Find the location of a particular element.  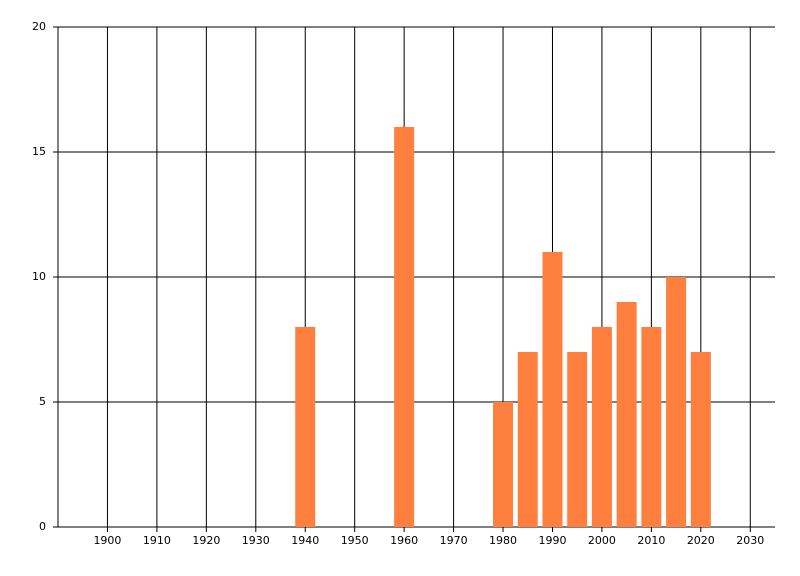

x-tick-label: 2000 is located at coordinates (602, 540).